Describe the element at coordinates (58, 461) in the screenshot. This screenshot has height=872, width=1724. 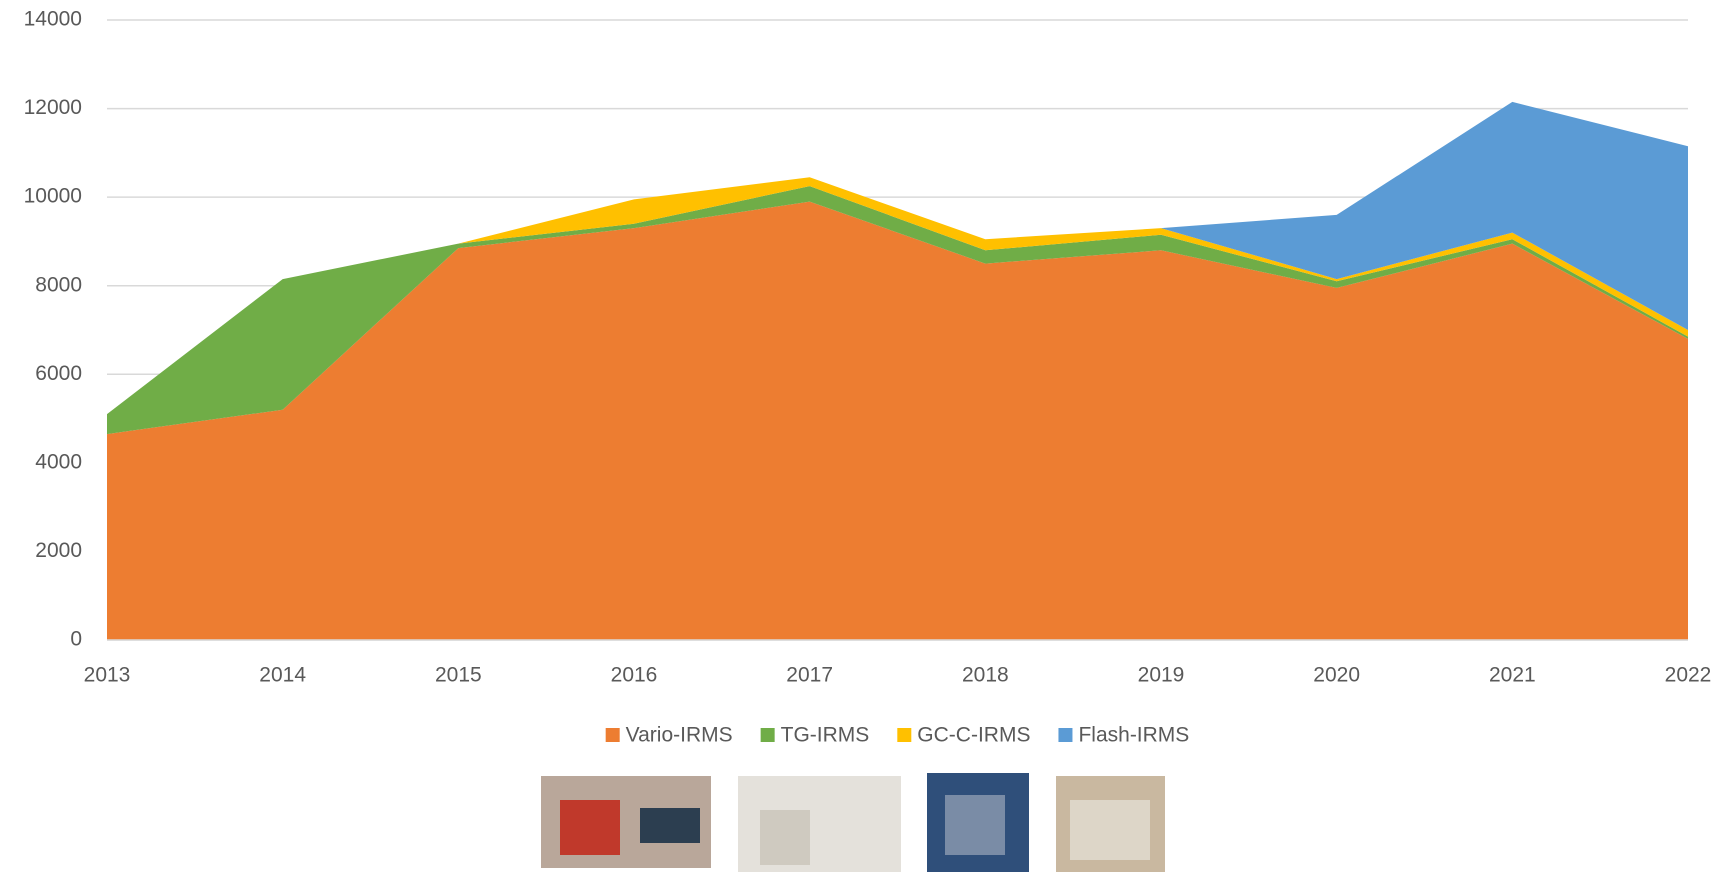
I see `y-tick-label: 4000` at that location.